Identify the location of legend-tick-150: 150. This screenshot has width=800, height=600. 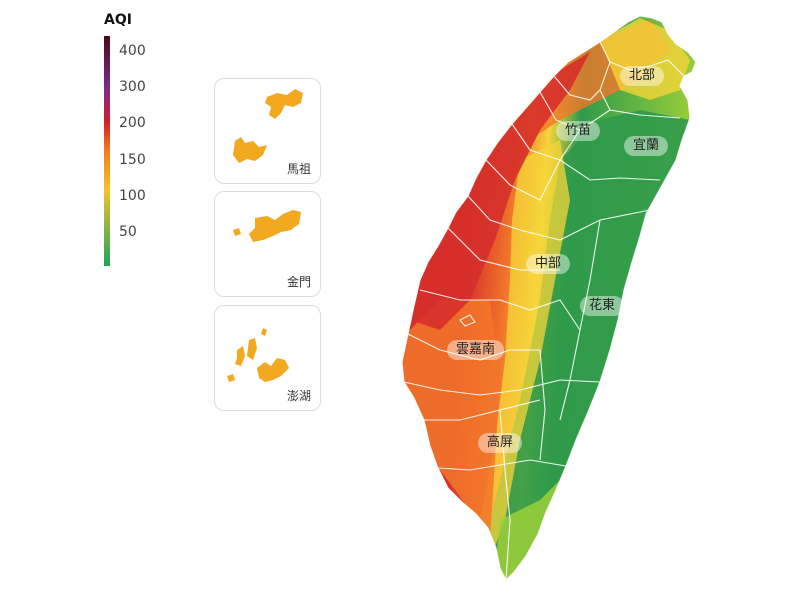
(132, 160).